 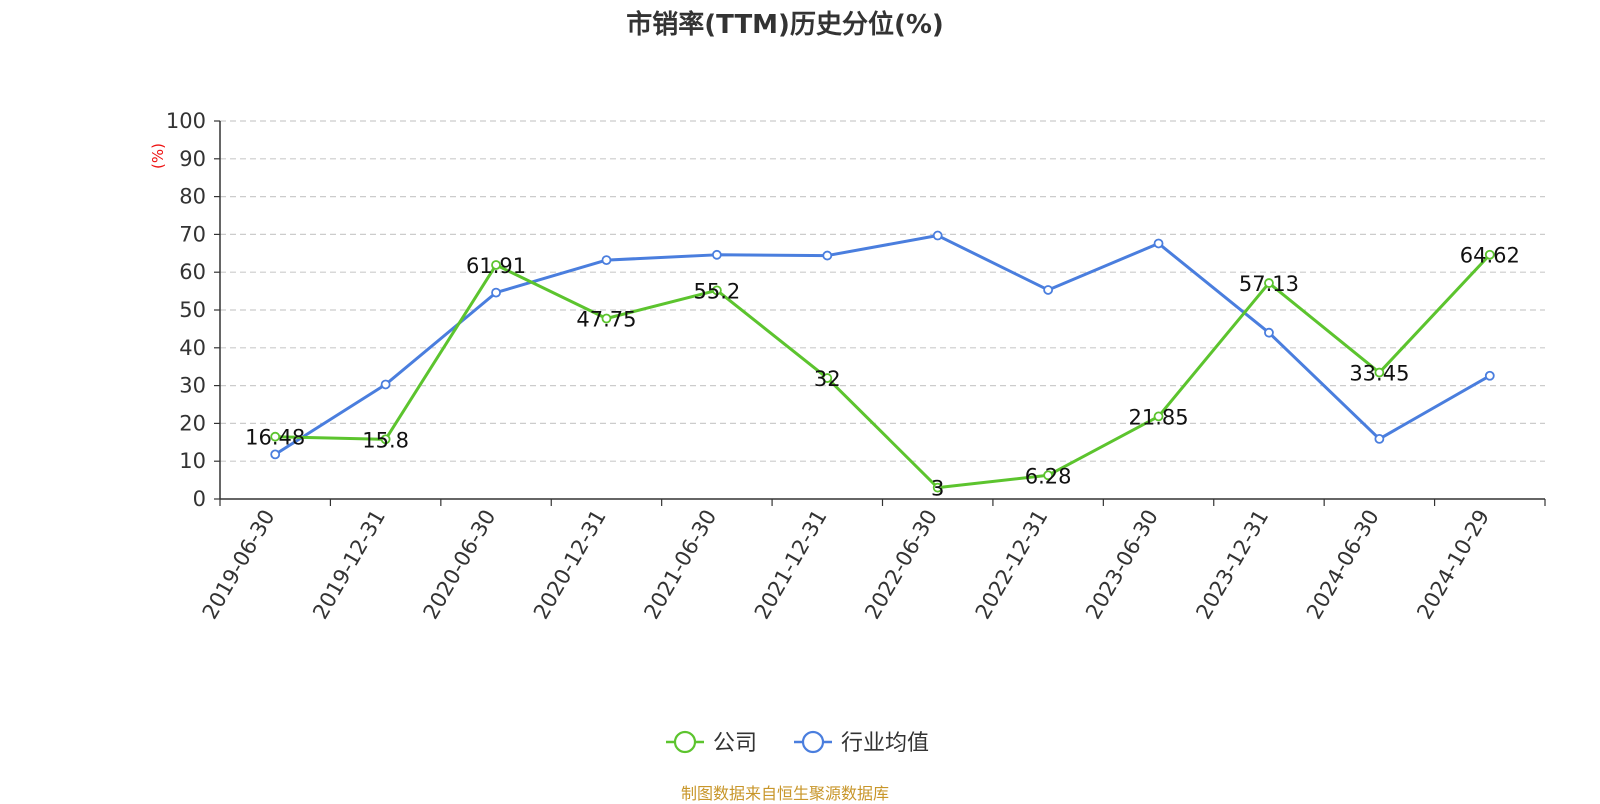 What do you see at coordinates (192, 197) in the screenshot?
I see `y-tick-label: 80` at bounding box center [192, 197].